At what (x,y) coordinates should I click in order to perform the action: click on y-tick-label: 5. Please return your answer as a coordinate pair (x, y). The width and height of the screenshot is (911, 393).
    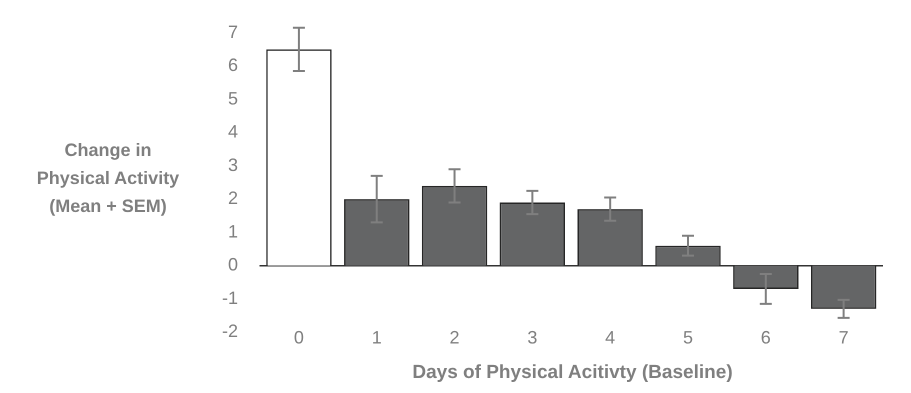
    Looking at the image, I should click on (233, 98).